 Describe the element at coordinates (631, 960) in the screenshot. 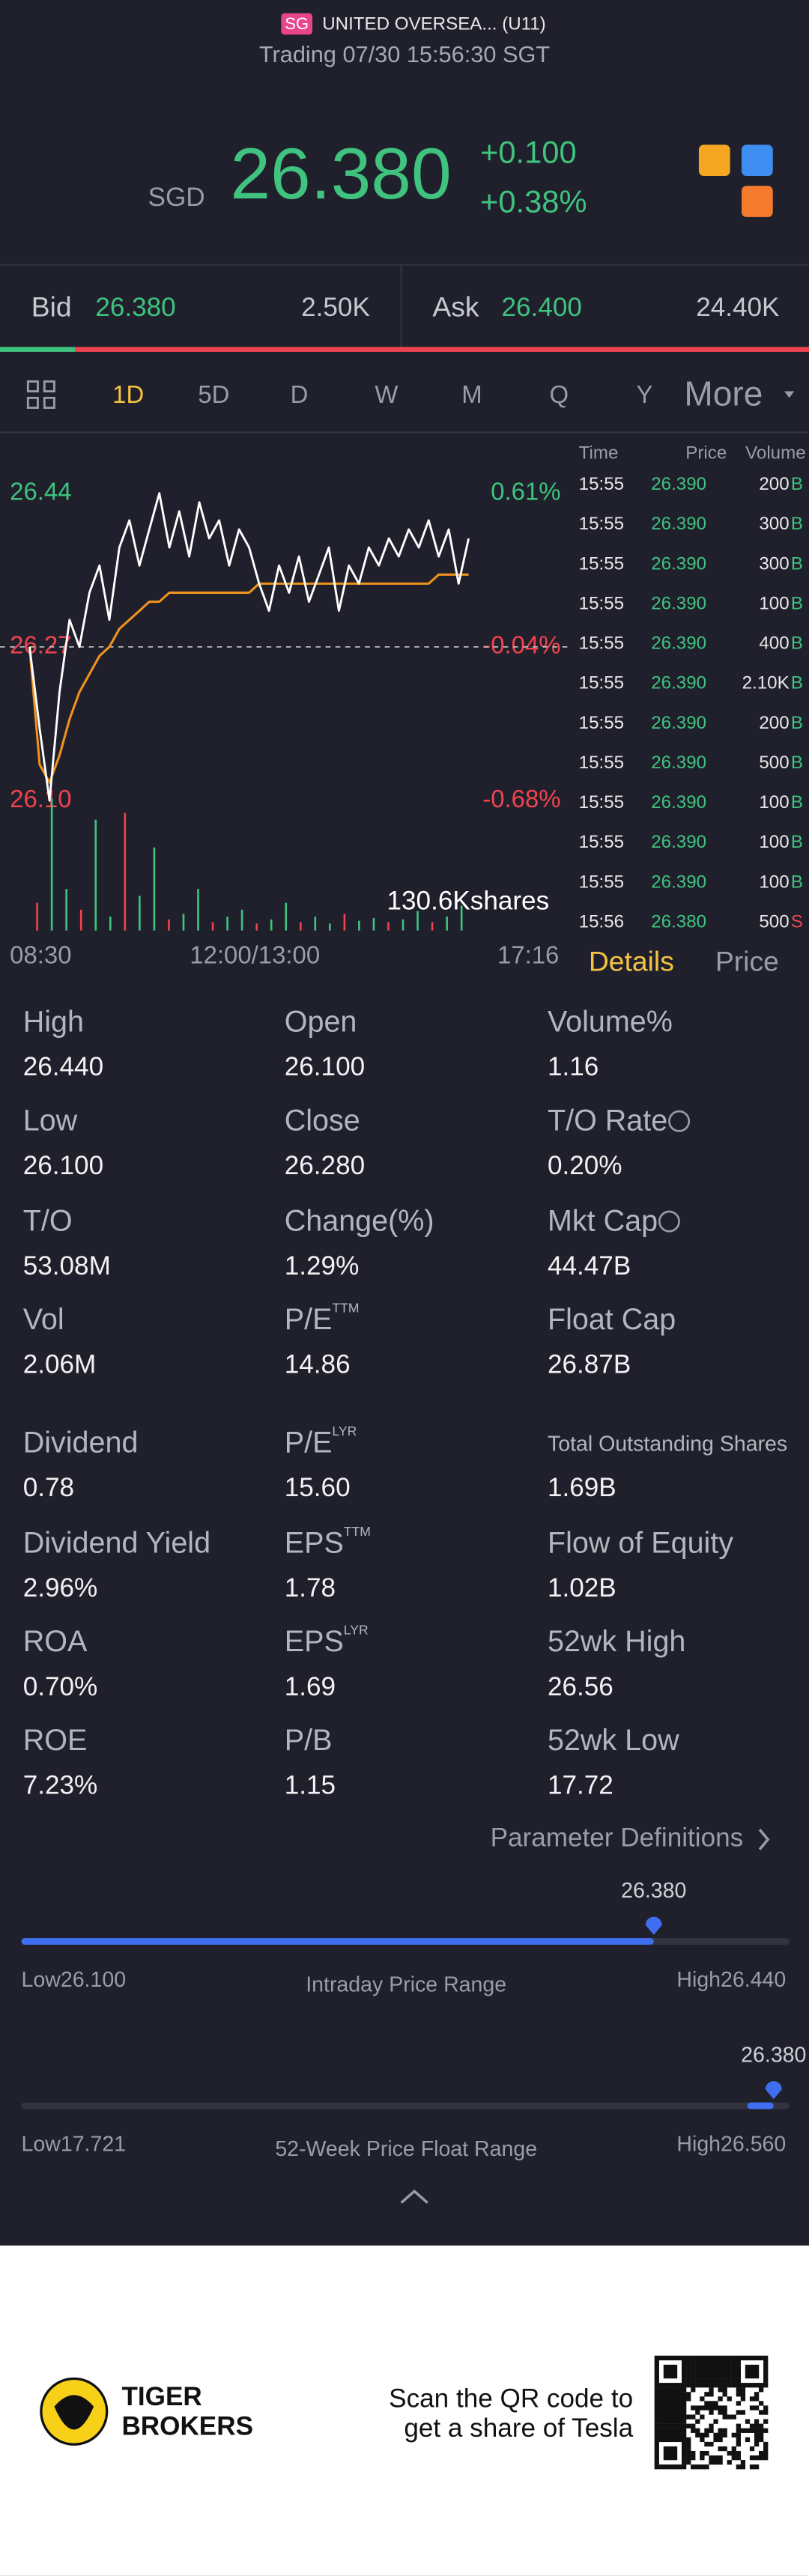

I see `panel-tab: Details` at that location.